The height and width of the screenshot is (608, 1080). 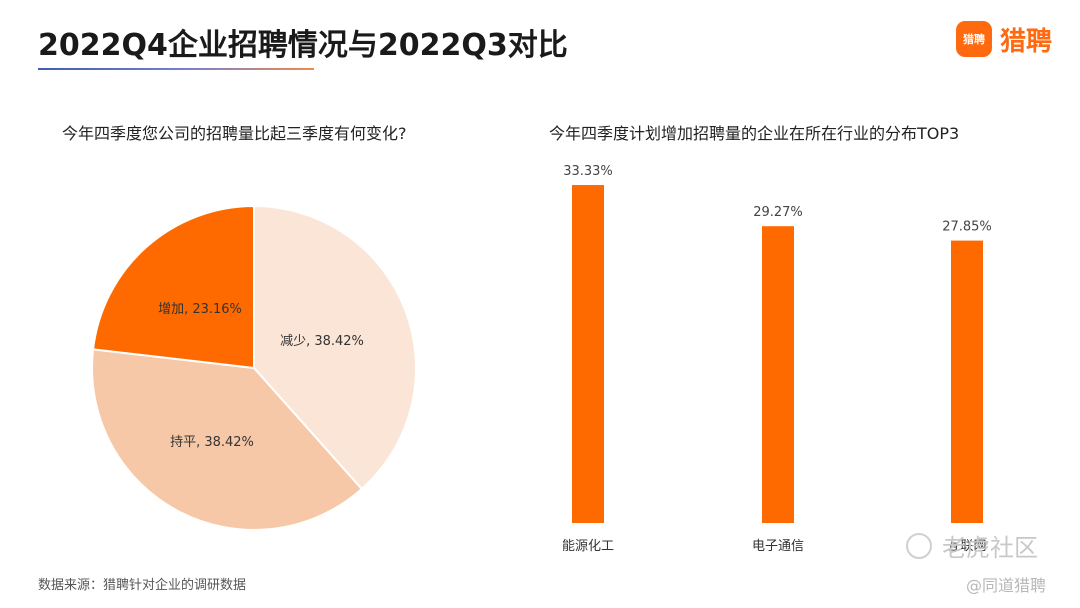 What do you see at coordinates (588, 546) in the screenshot?
I see `bar-category-label-1: 能源化工` at bounding box center [588, 546].